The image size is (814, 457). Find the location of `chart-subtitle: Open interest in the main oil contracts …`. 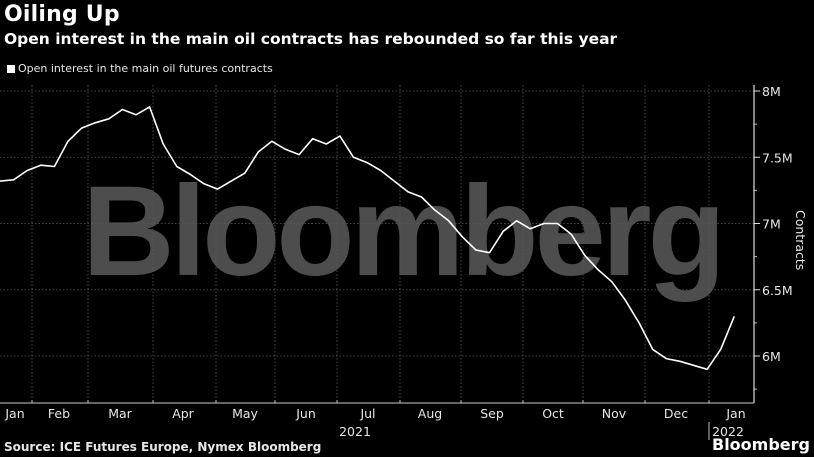

chart-subtitle: Open interest in the main oil contracts … is located at coordinates (311, 39).